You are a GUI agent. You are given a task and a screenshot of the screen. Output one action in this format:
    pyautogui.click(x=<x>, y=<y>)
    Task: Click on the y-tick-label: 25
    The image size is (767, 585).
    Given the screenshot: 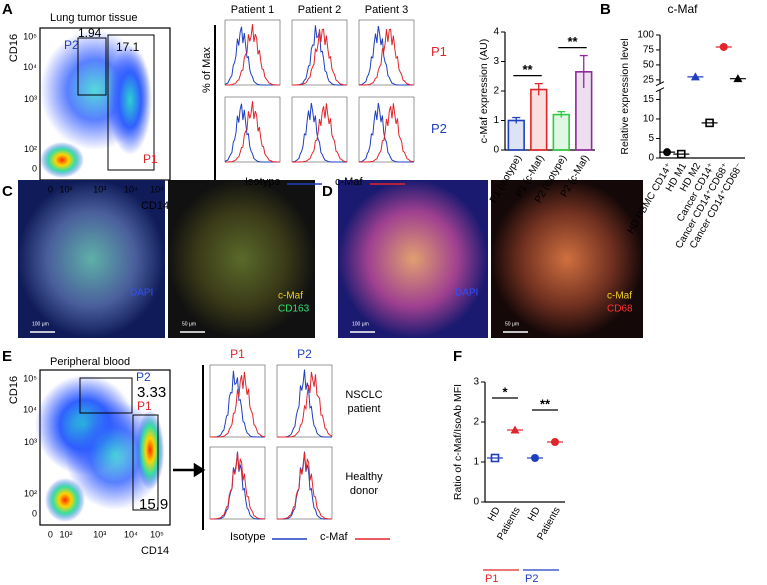 What is the action you would take?
    pyautogui.click(x=649, y=80)
    